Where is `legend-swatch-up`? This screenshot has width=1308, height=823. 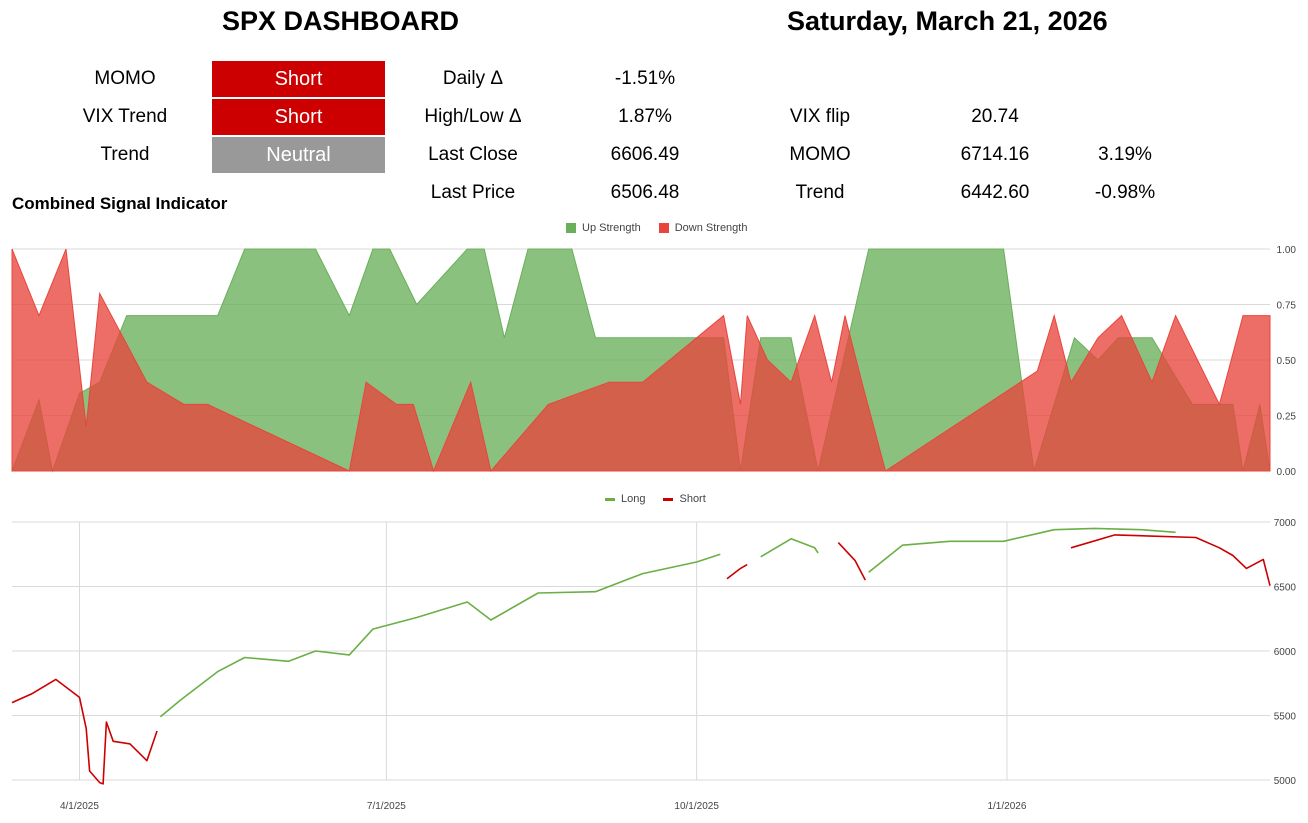
legend-swatch-up is located at coordinates (571, 228).